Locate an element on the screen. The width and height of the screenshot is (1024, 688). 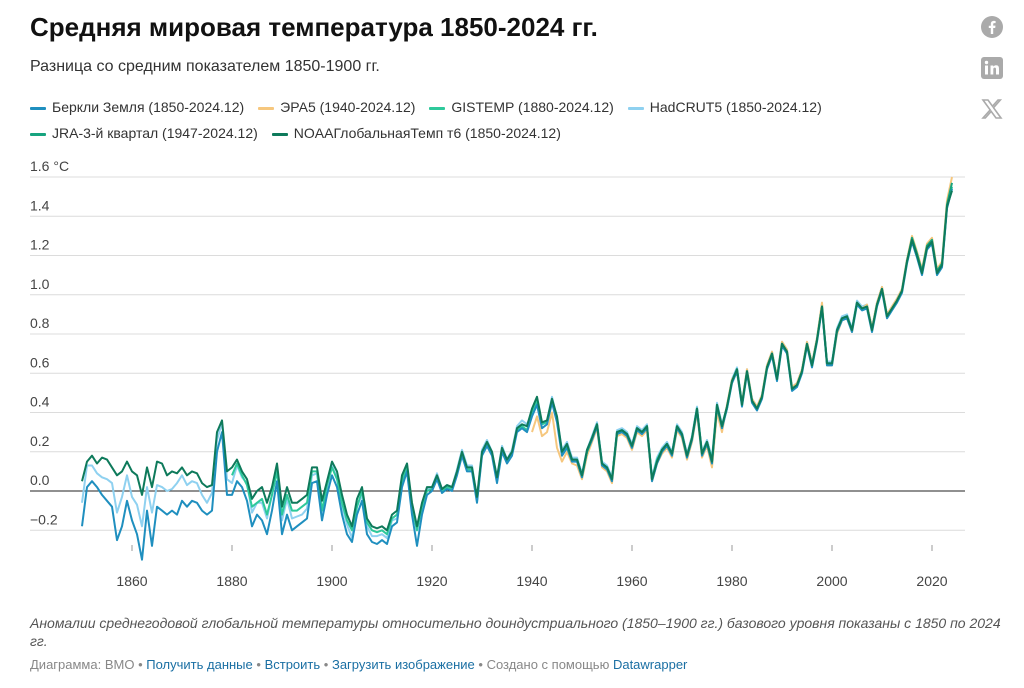
x-tick-label: 1920 is located at coordinates (431, 581).